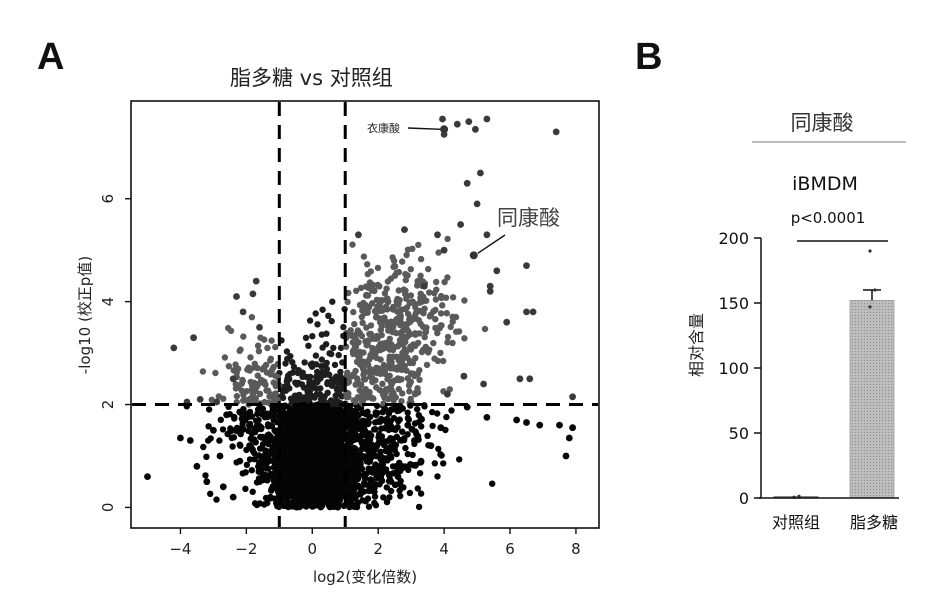 The image size is (935, 595). Describe the element at coordinates (378, 549) in the screenshot. I see `x-tick-label: 2` at that location.